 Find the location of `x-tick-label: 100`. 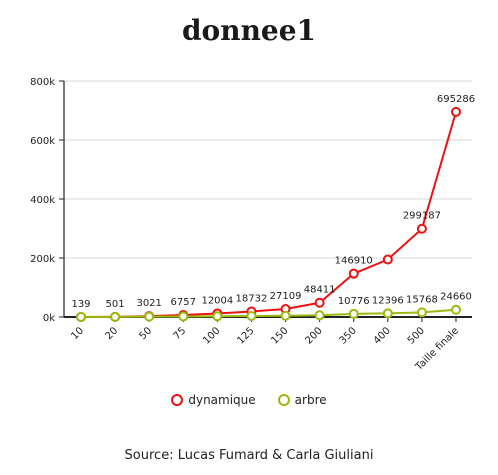

x-tick-label: 100 is located at coordinates (211, 335).